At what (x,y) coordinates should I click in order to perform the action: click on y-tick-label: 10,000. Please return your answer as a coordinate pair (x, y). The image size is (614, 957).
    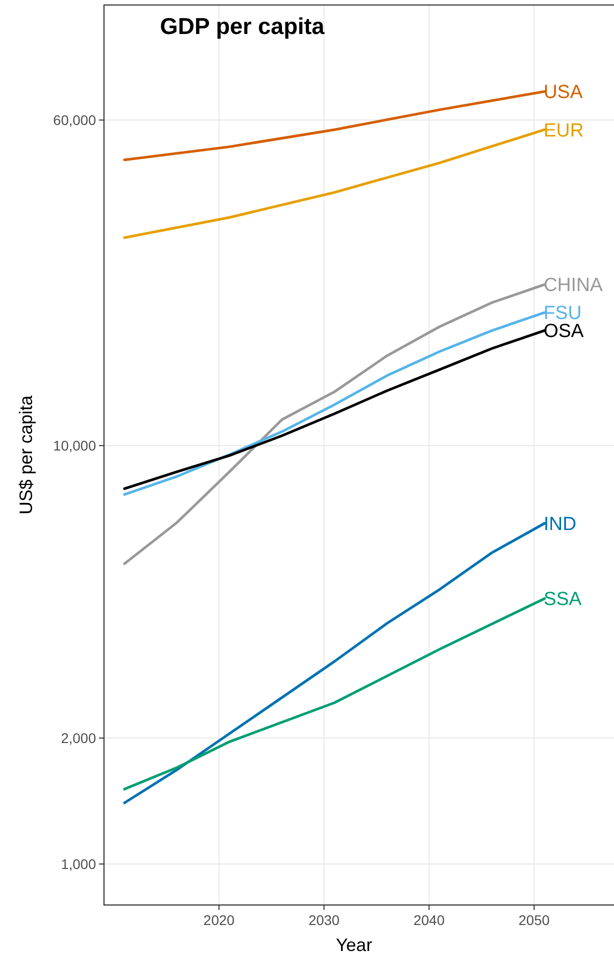
    Looking at the image, I should click on (74, 446).